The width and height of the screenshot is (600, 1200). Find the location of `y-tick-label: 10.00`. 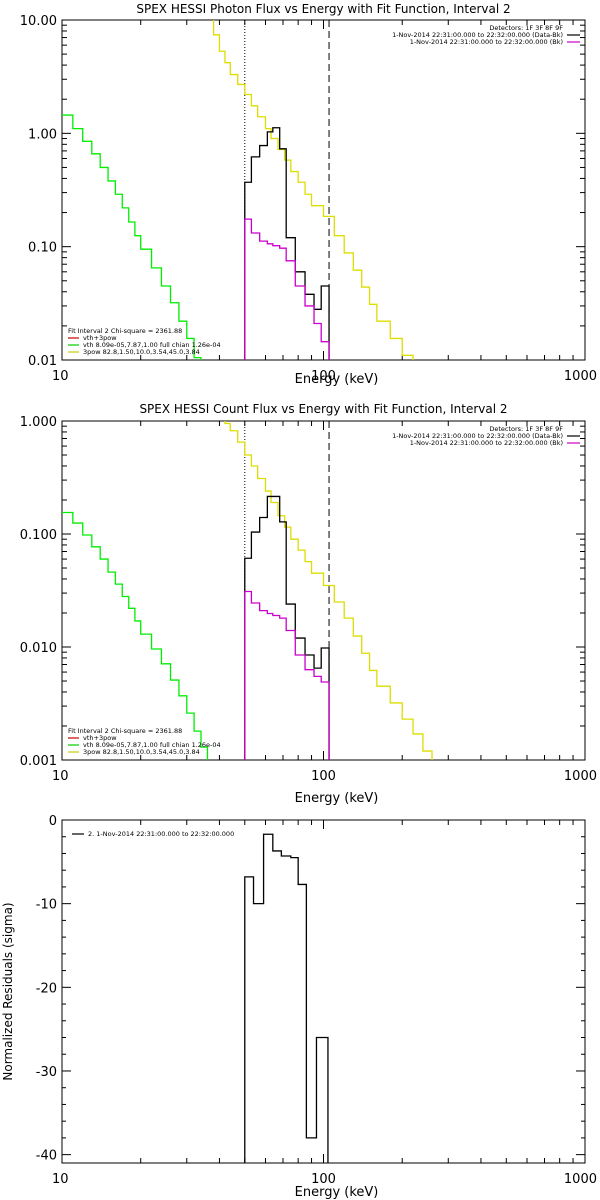

y-tick-label: 10.00 is located at coordinates (38, 21).